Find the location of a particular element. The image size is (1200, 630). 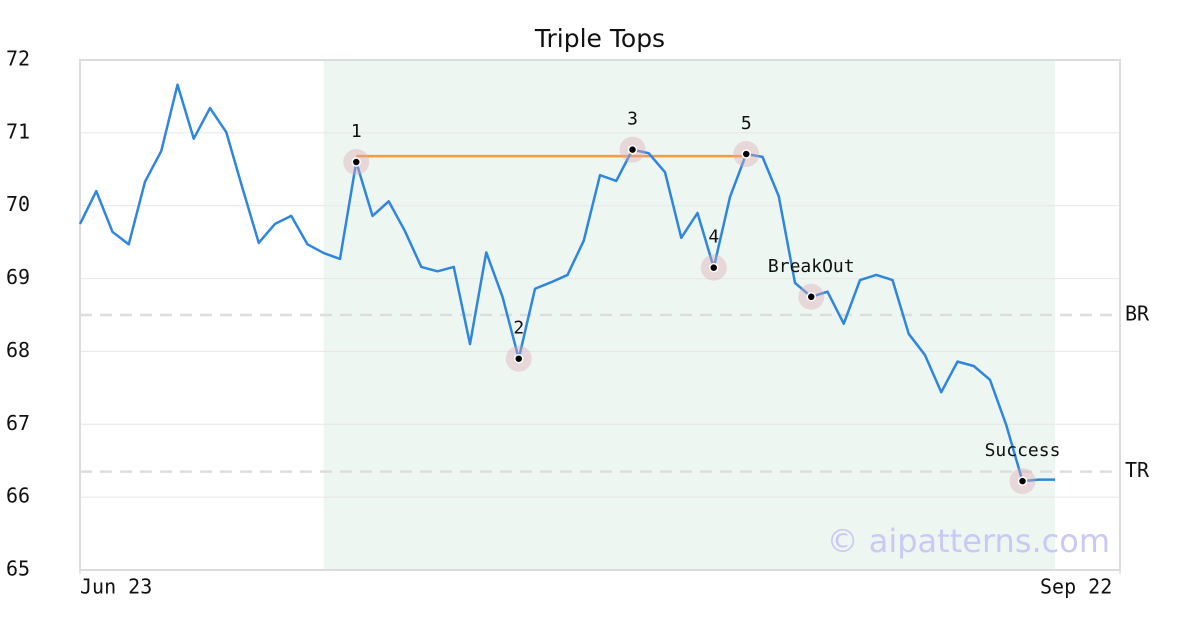

reference-label: TR is located at coordinates (1137, 470).